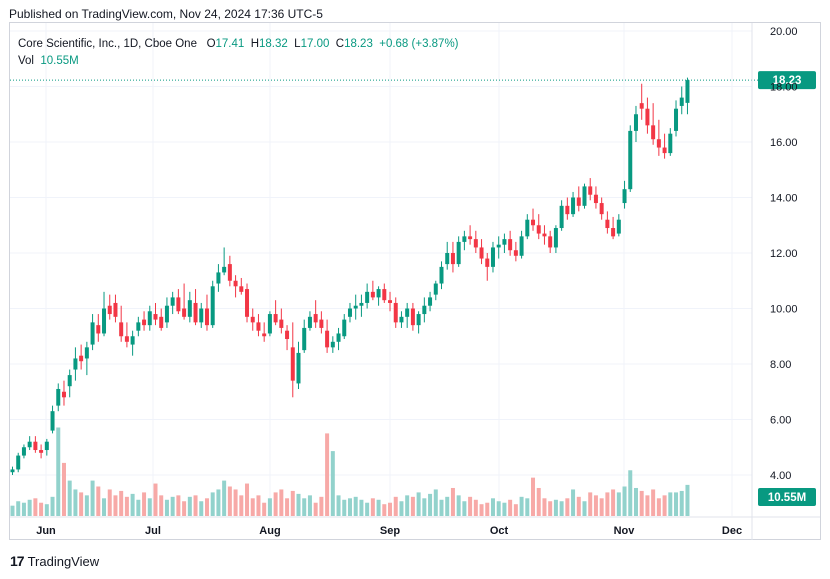 This screenshot has width=830, height=579. What do you see at coordinates (63, 561) in the screenshot?
I see `footer-brand: TradingView` at bounding box center [63, 561].